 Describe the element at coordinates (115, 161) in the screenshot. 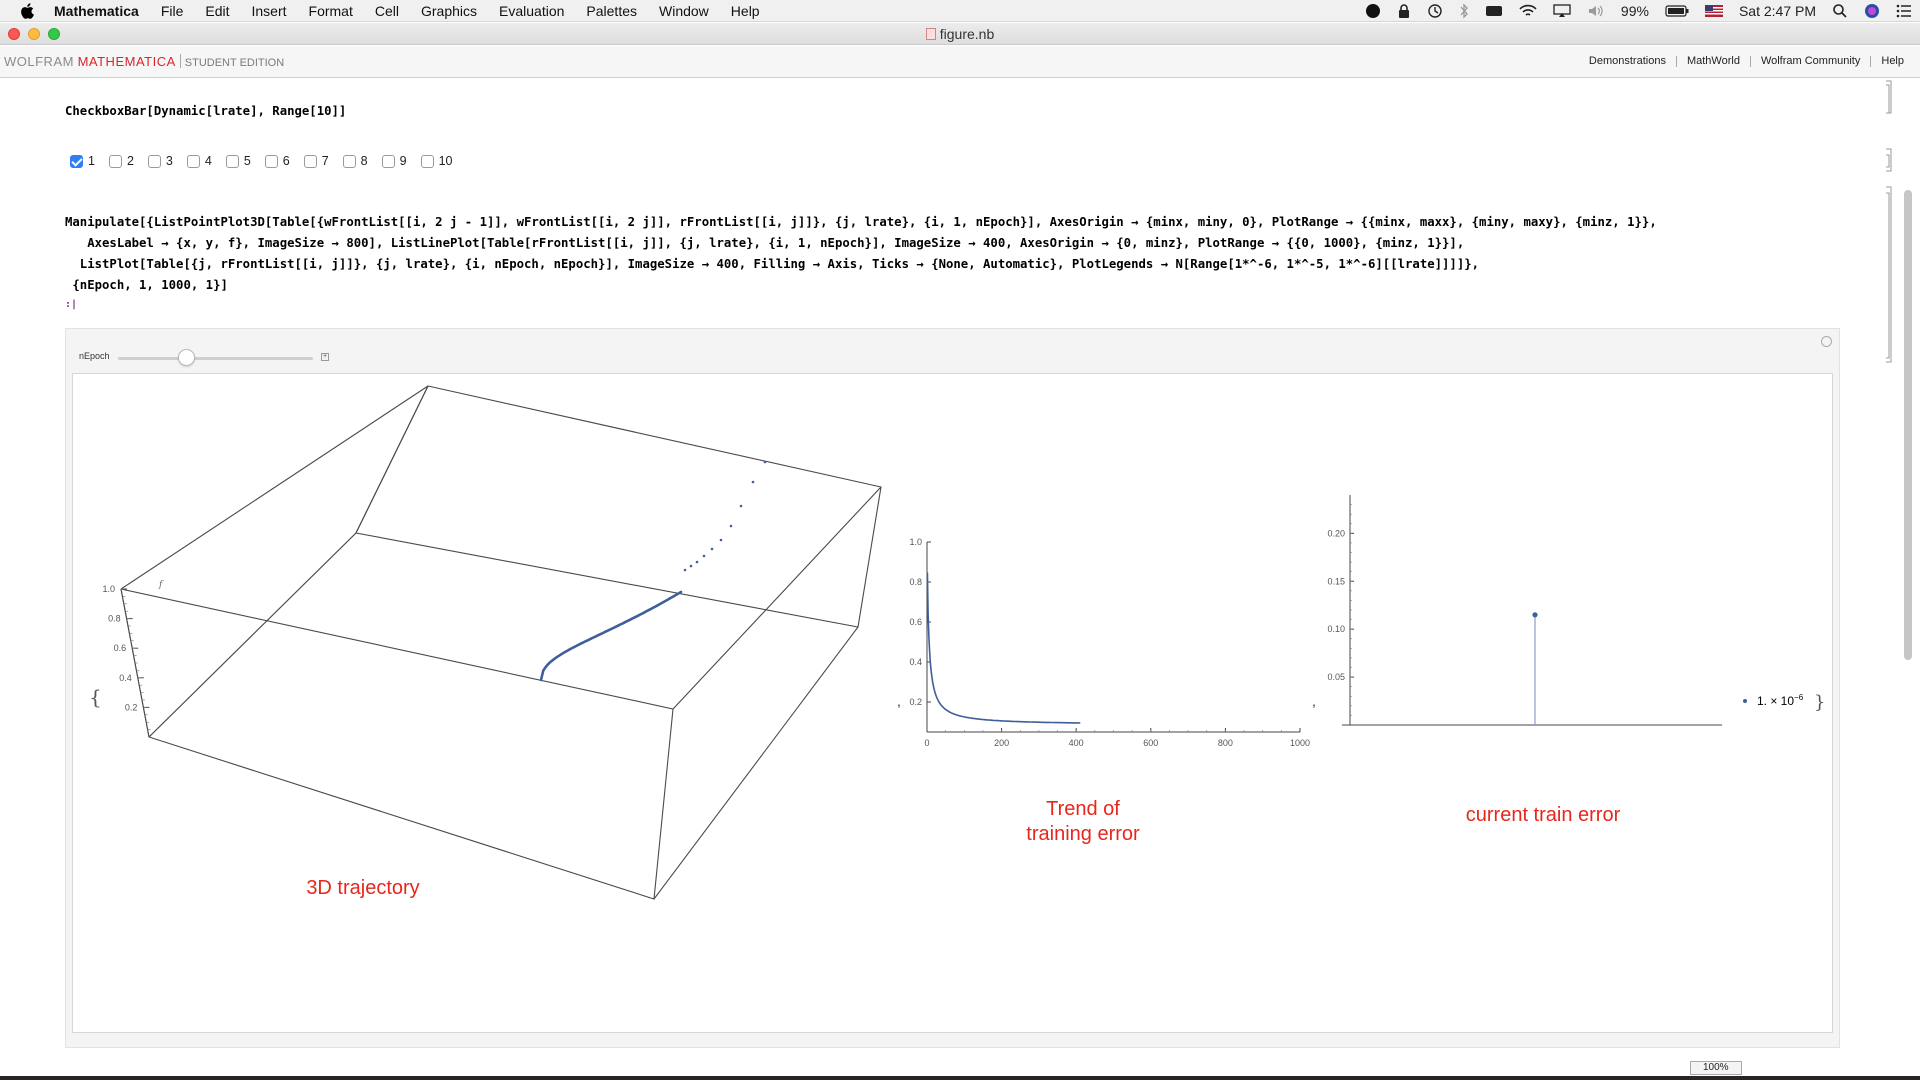

I see `checkbox-2-box` at that location.